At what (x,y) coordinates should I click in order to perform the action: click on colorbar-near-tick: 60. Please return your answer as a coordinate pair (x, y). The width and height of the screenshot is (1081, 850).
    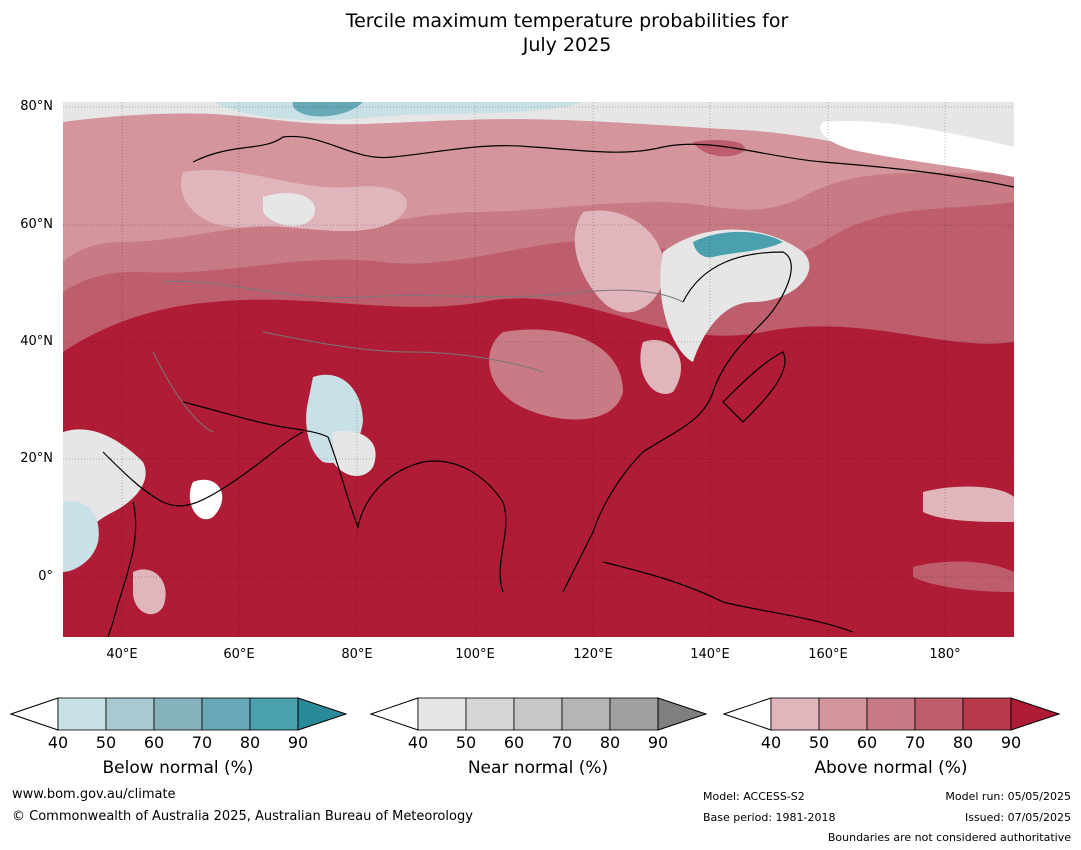
    Looking at the image, I should click on (514, 742).